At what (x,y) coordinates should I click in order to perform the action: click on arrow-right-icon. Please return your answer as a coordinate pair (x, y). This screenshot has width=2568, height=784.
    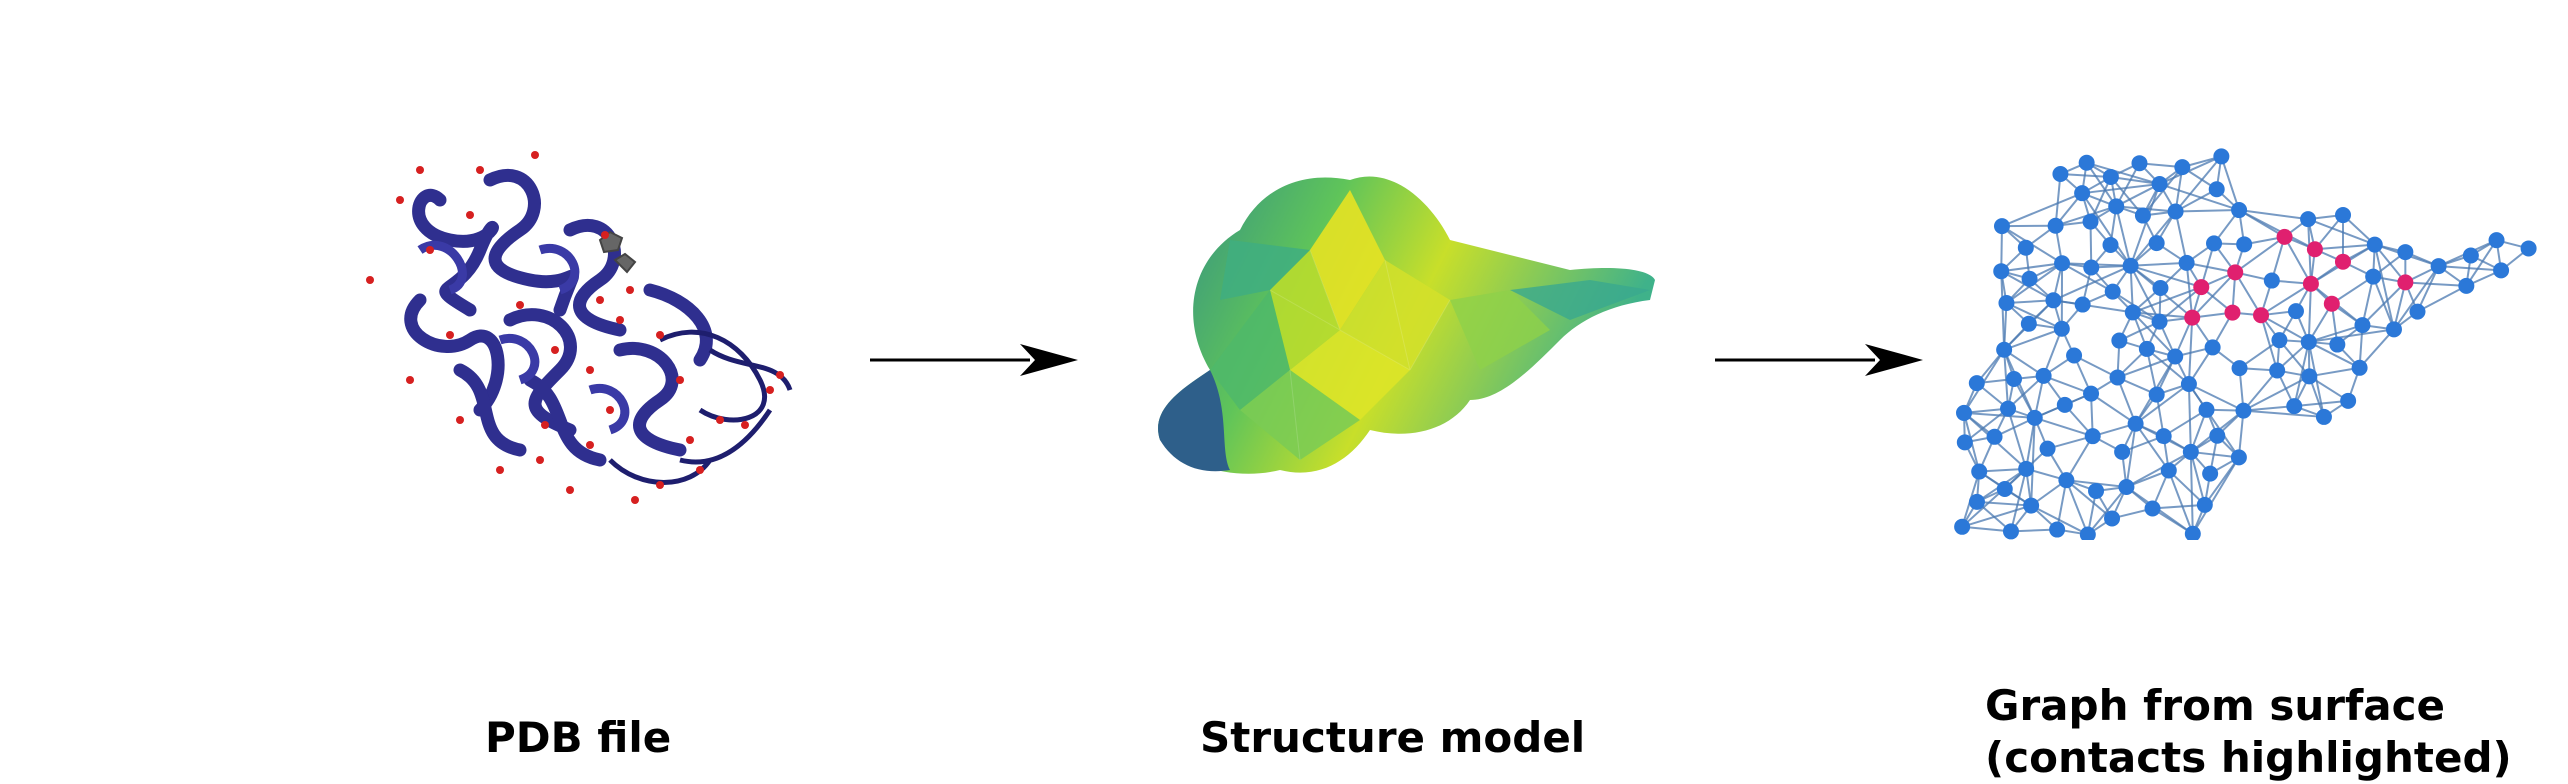
    Looking at the image, I should click on (975, 360).